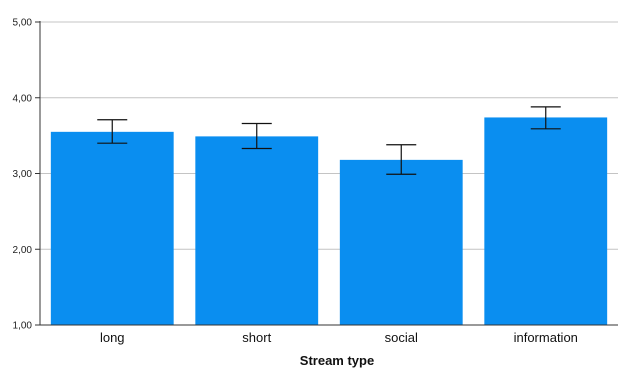 The image size is (633, 368). I want to click on error-bars, so click(329, 140).